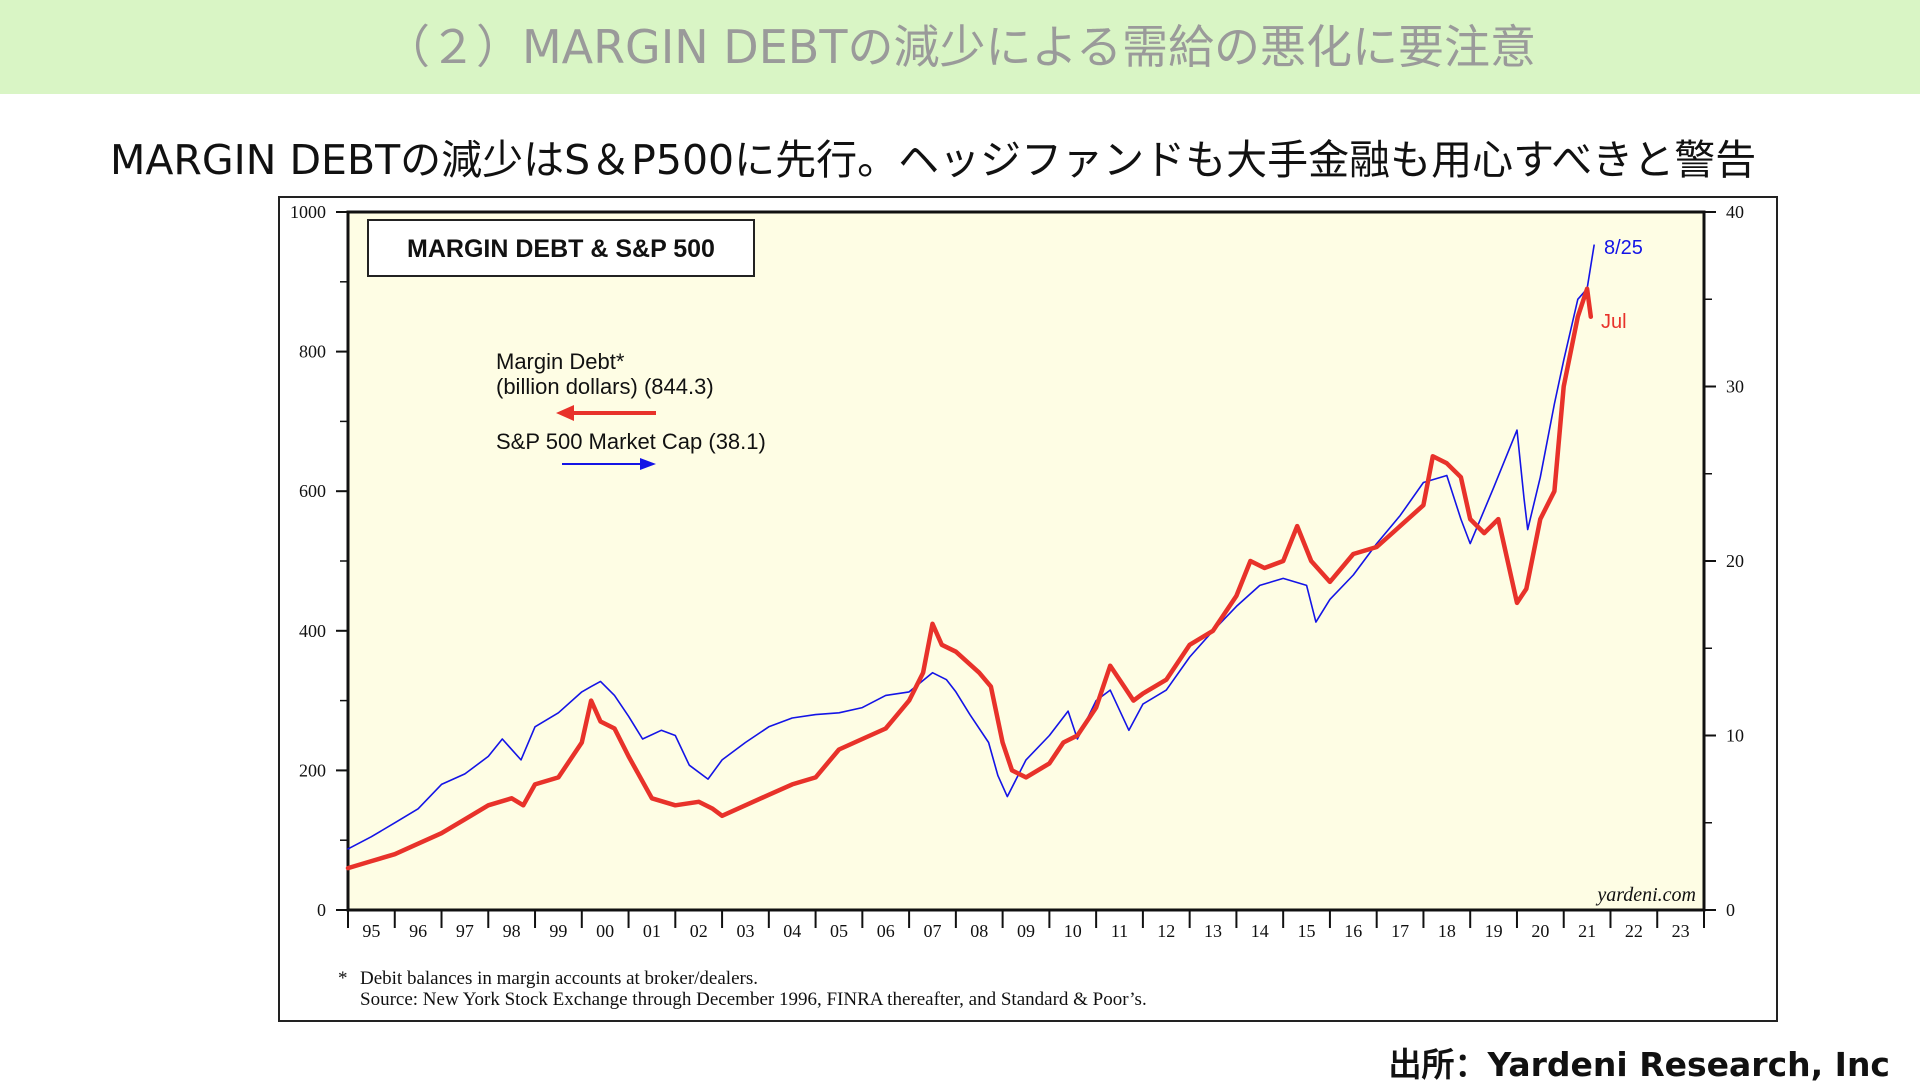 The height and width of the screenshot is (1086, 1920). I want to click on x-tick-label: 96, so click(418, 931).